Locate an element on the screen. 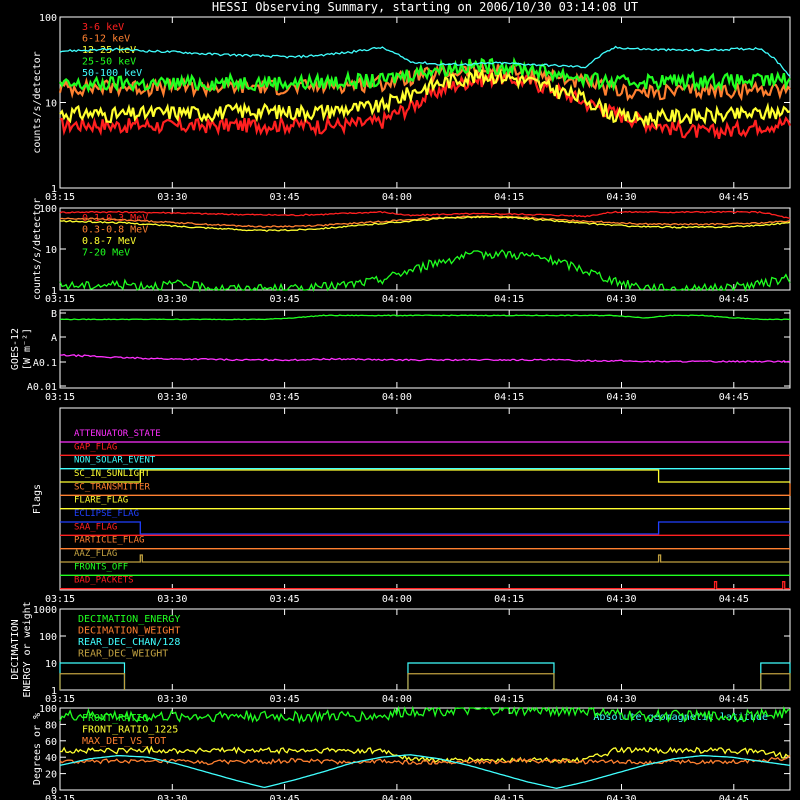 The width and height of the screenshot is (800, 800). y-axis-label: counts/s/detector is located at coordinates (37, 249).